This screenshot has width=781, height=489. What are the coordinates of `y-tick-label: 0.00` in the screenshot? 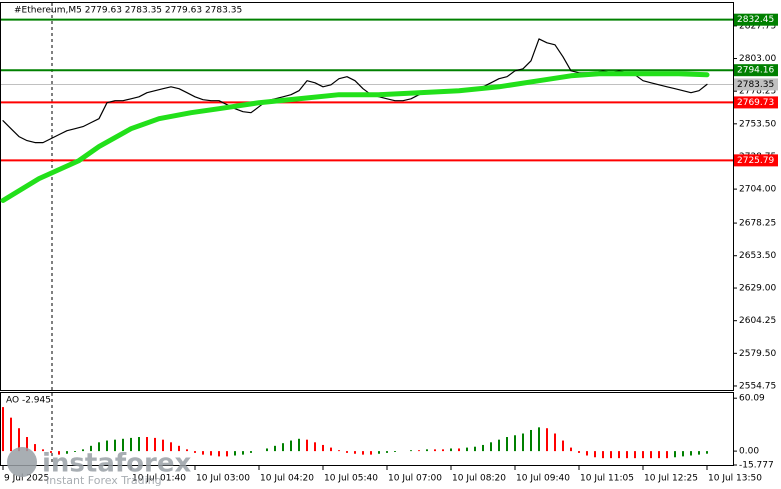 It's located at (749, 452).